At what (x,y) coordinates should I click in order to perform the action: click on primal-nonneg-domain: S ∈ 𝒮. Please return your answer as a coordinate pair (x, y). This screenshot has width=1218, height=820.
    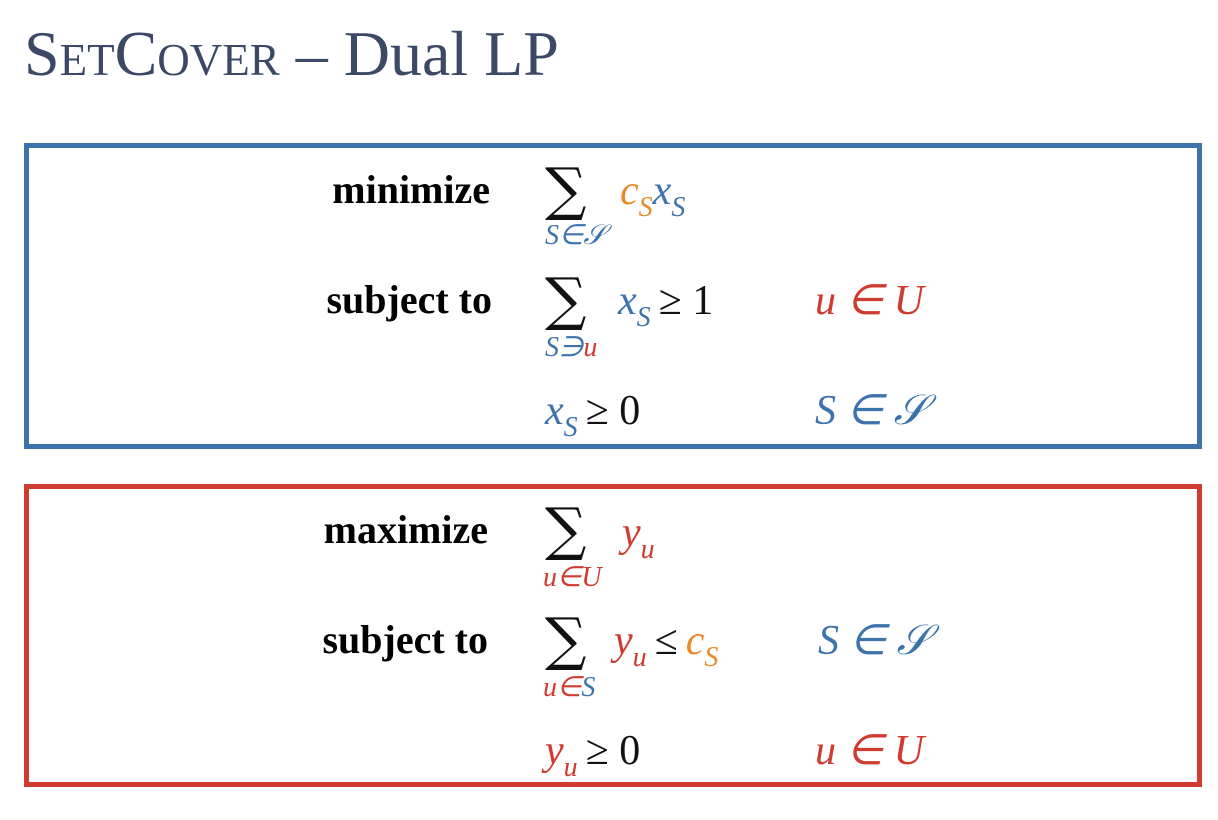
    Looking at the image, I should click on (871, 411).